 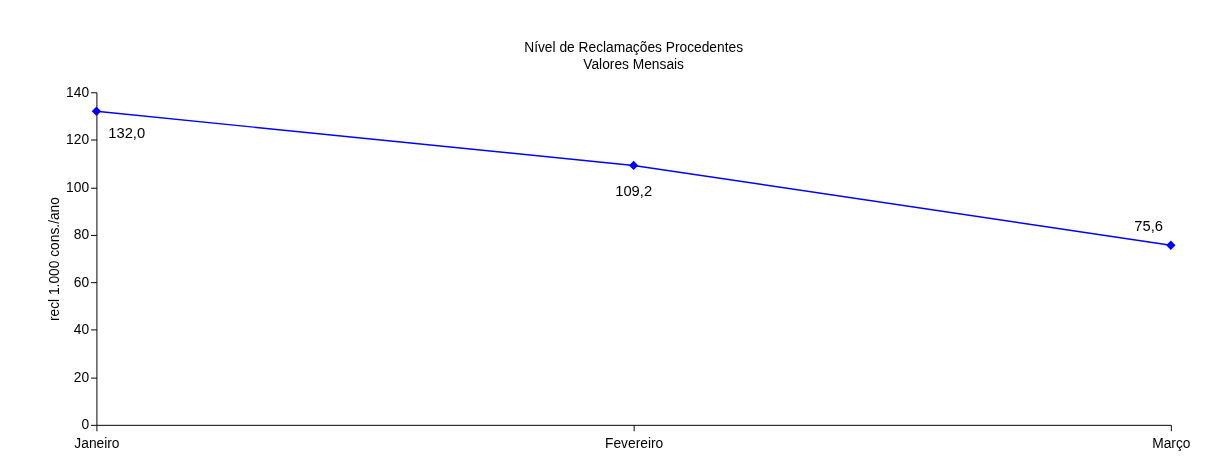 I want to click on x-tick-label: Fevereiro, so click(x=634, y=443).